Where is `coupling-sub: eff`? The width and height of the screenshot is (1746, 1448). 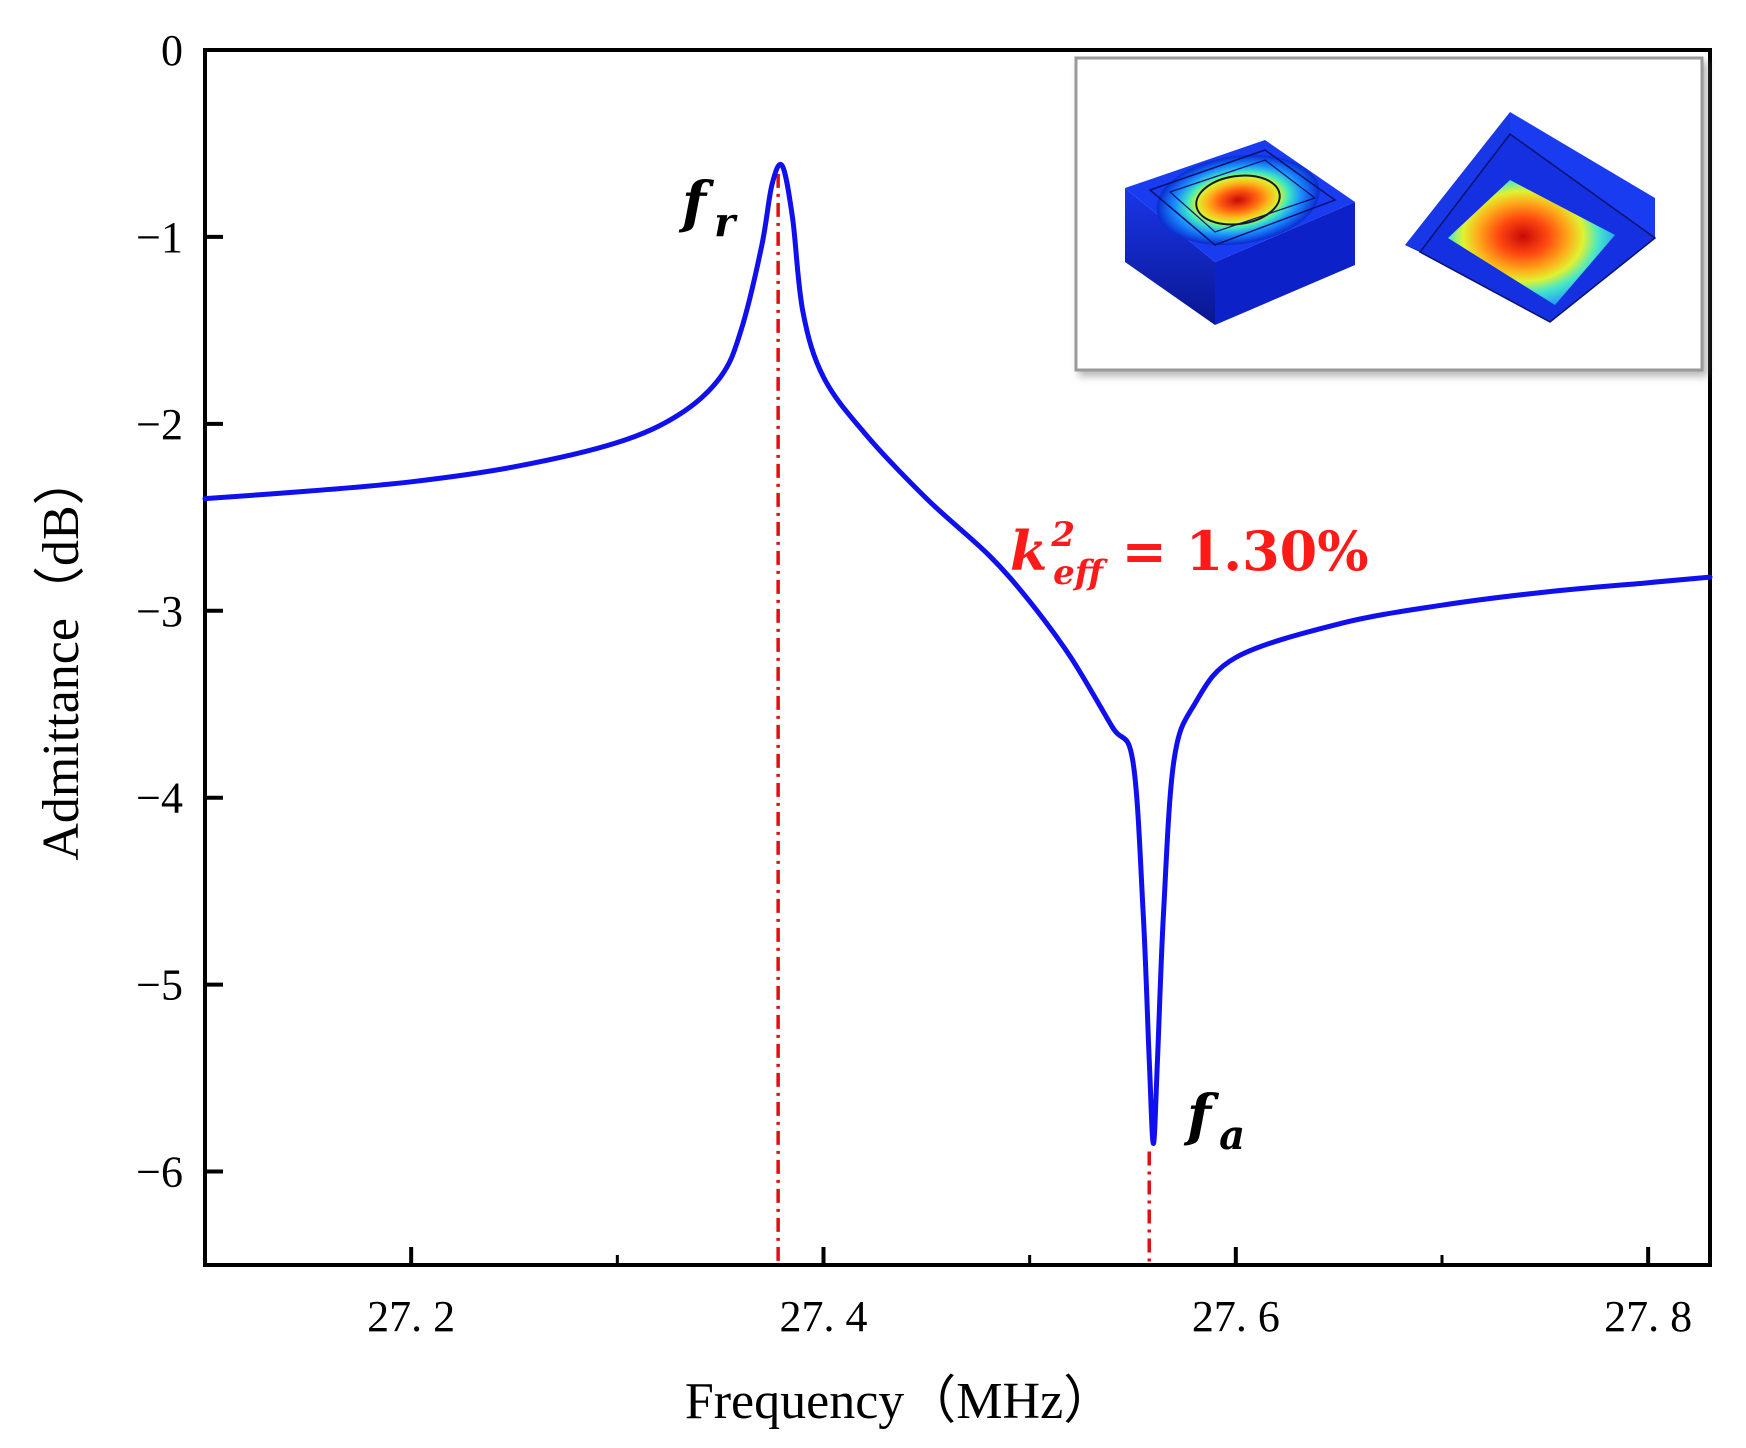
coupling-sub: eff is located at coordinates (1081, 573).